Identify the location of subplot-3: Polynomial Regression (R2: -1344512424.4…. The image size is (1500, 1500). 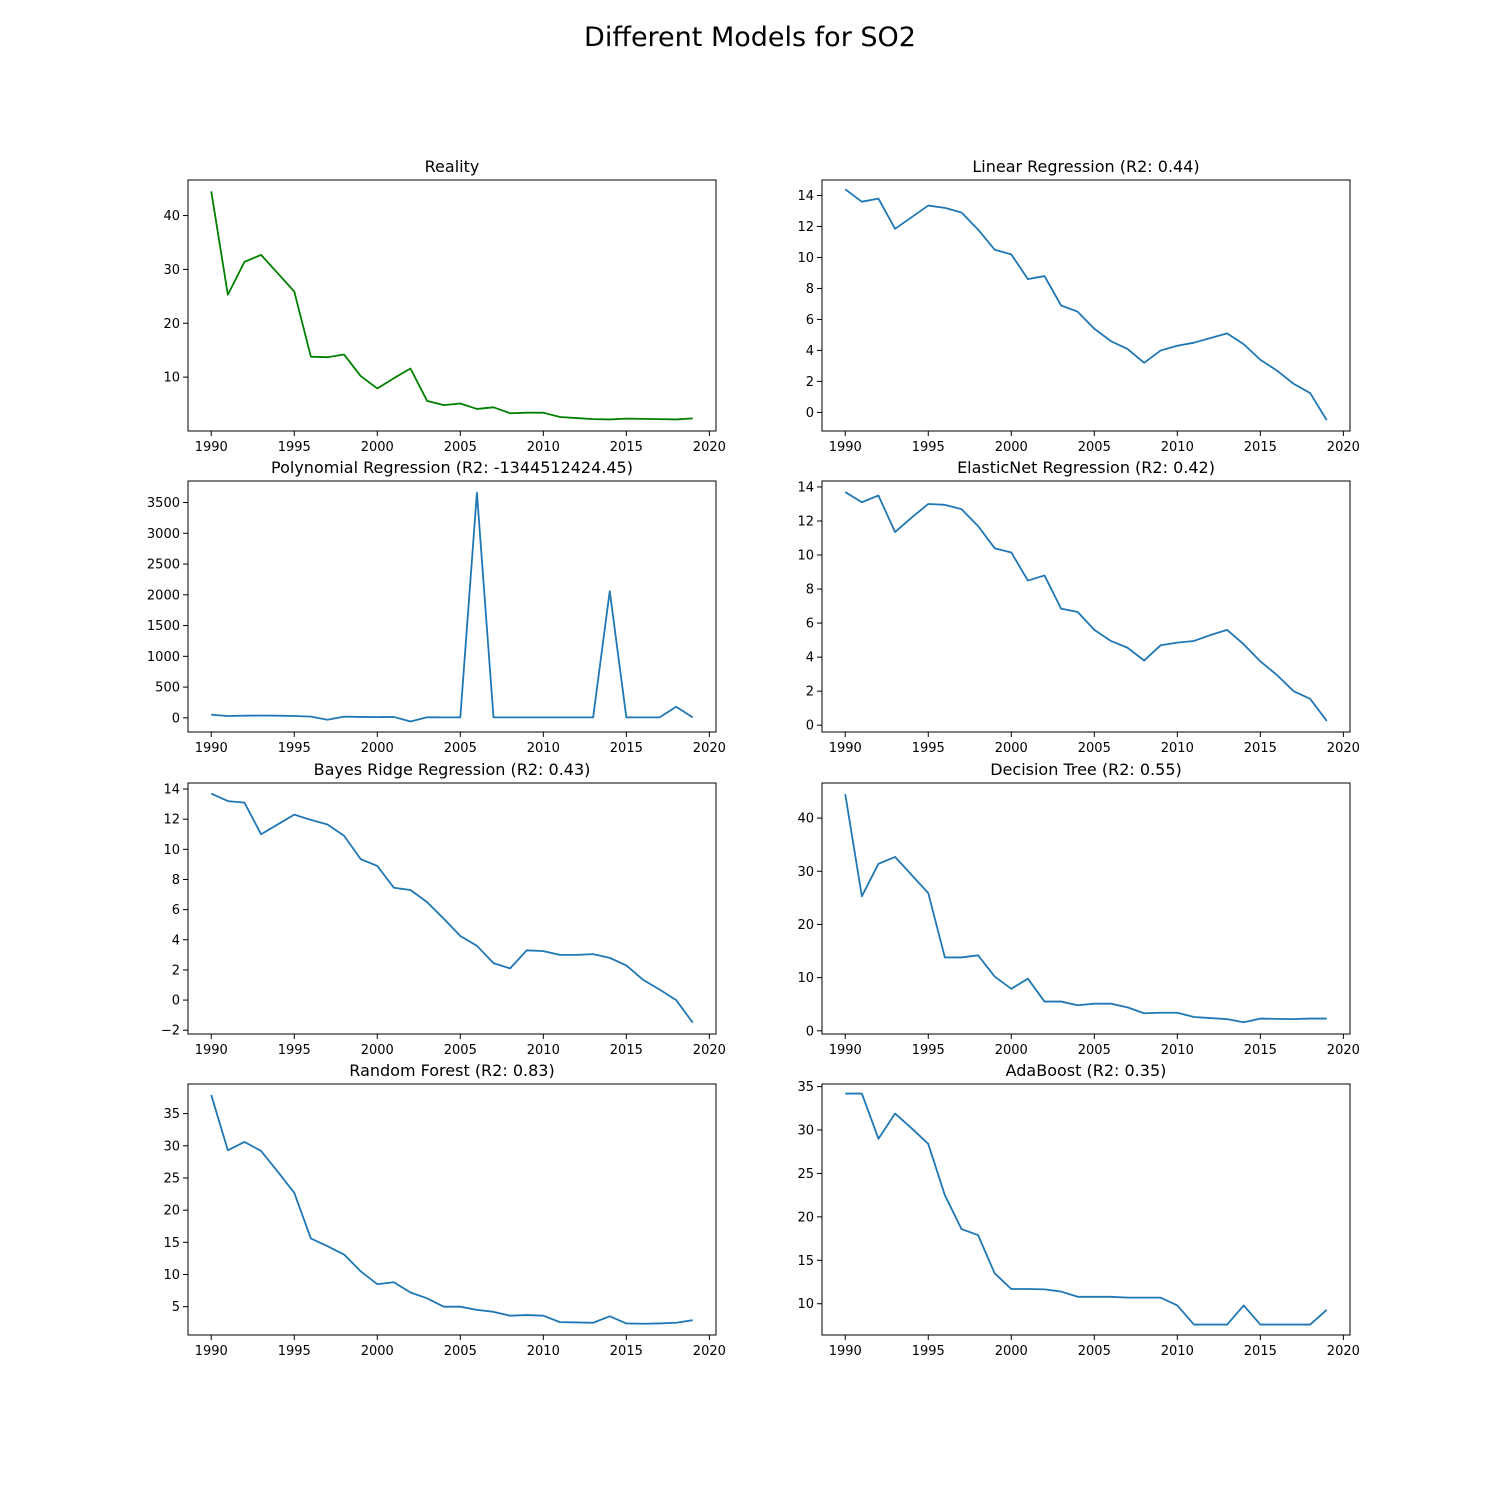
(436, 607).